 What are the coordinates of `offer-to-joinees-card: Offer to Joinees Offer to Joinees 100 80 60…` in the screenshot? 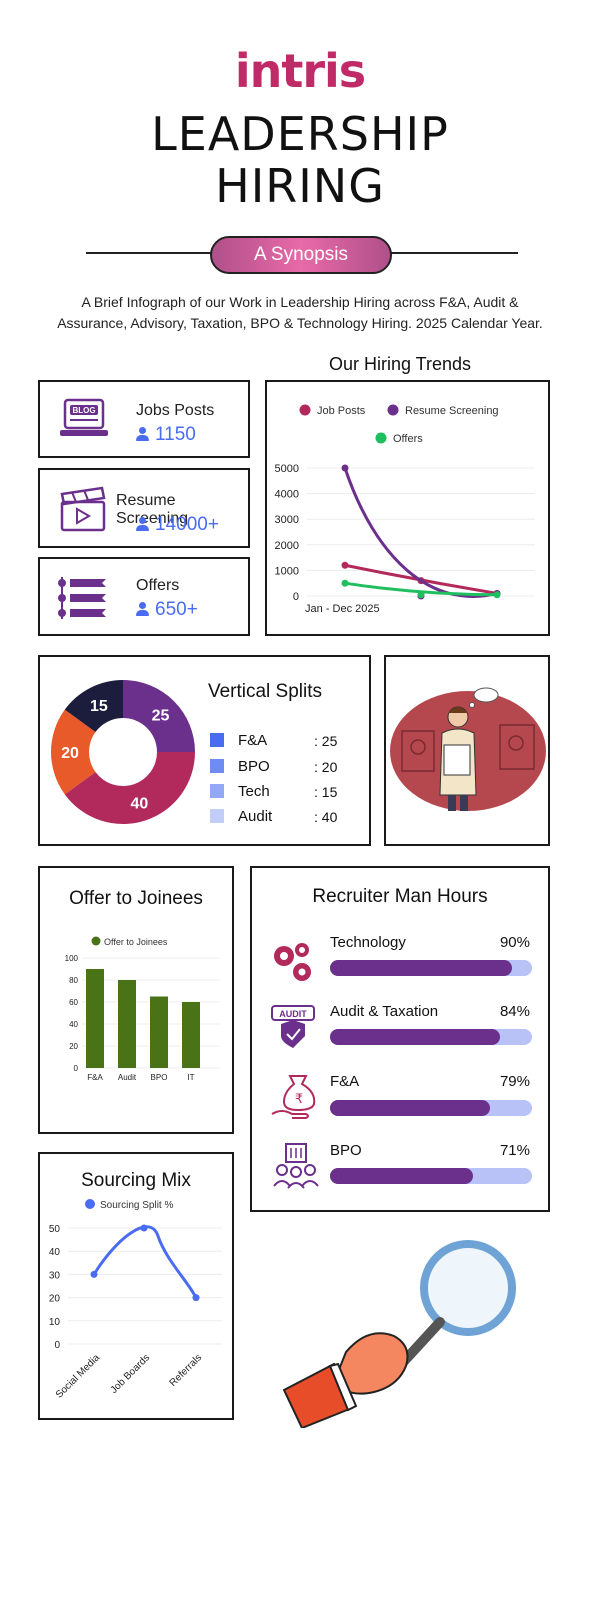 It's located at (136, 1000).